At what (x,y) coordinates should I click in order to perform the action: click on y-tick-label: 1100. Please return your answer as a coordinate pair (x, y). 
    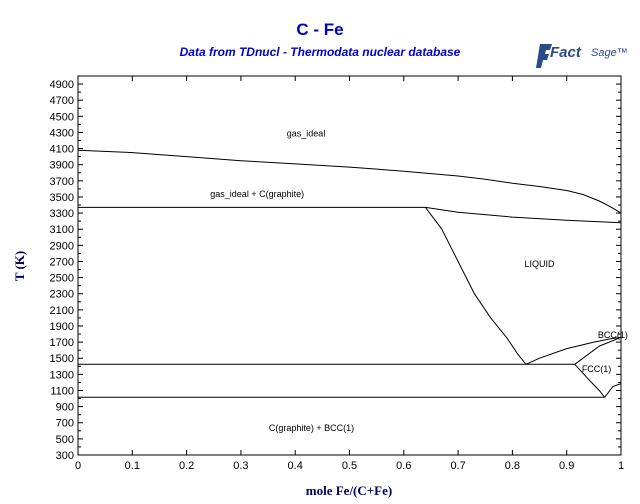
    Looking at the image, I should click on (62, 391).